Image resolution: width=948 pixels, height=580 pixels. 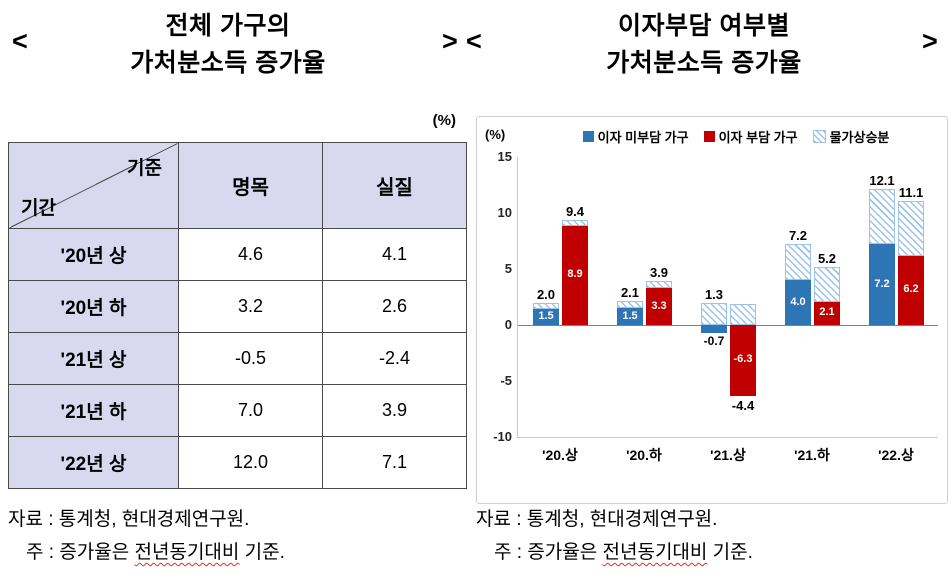 What do you see at coordinates (728, 455) in the screenshot?
I see `x-axis-label: '21.상` at bounding box center [728, 455].